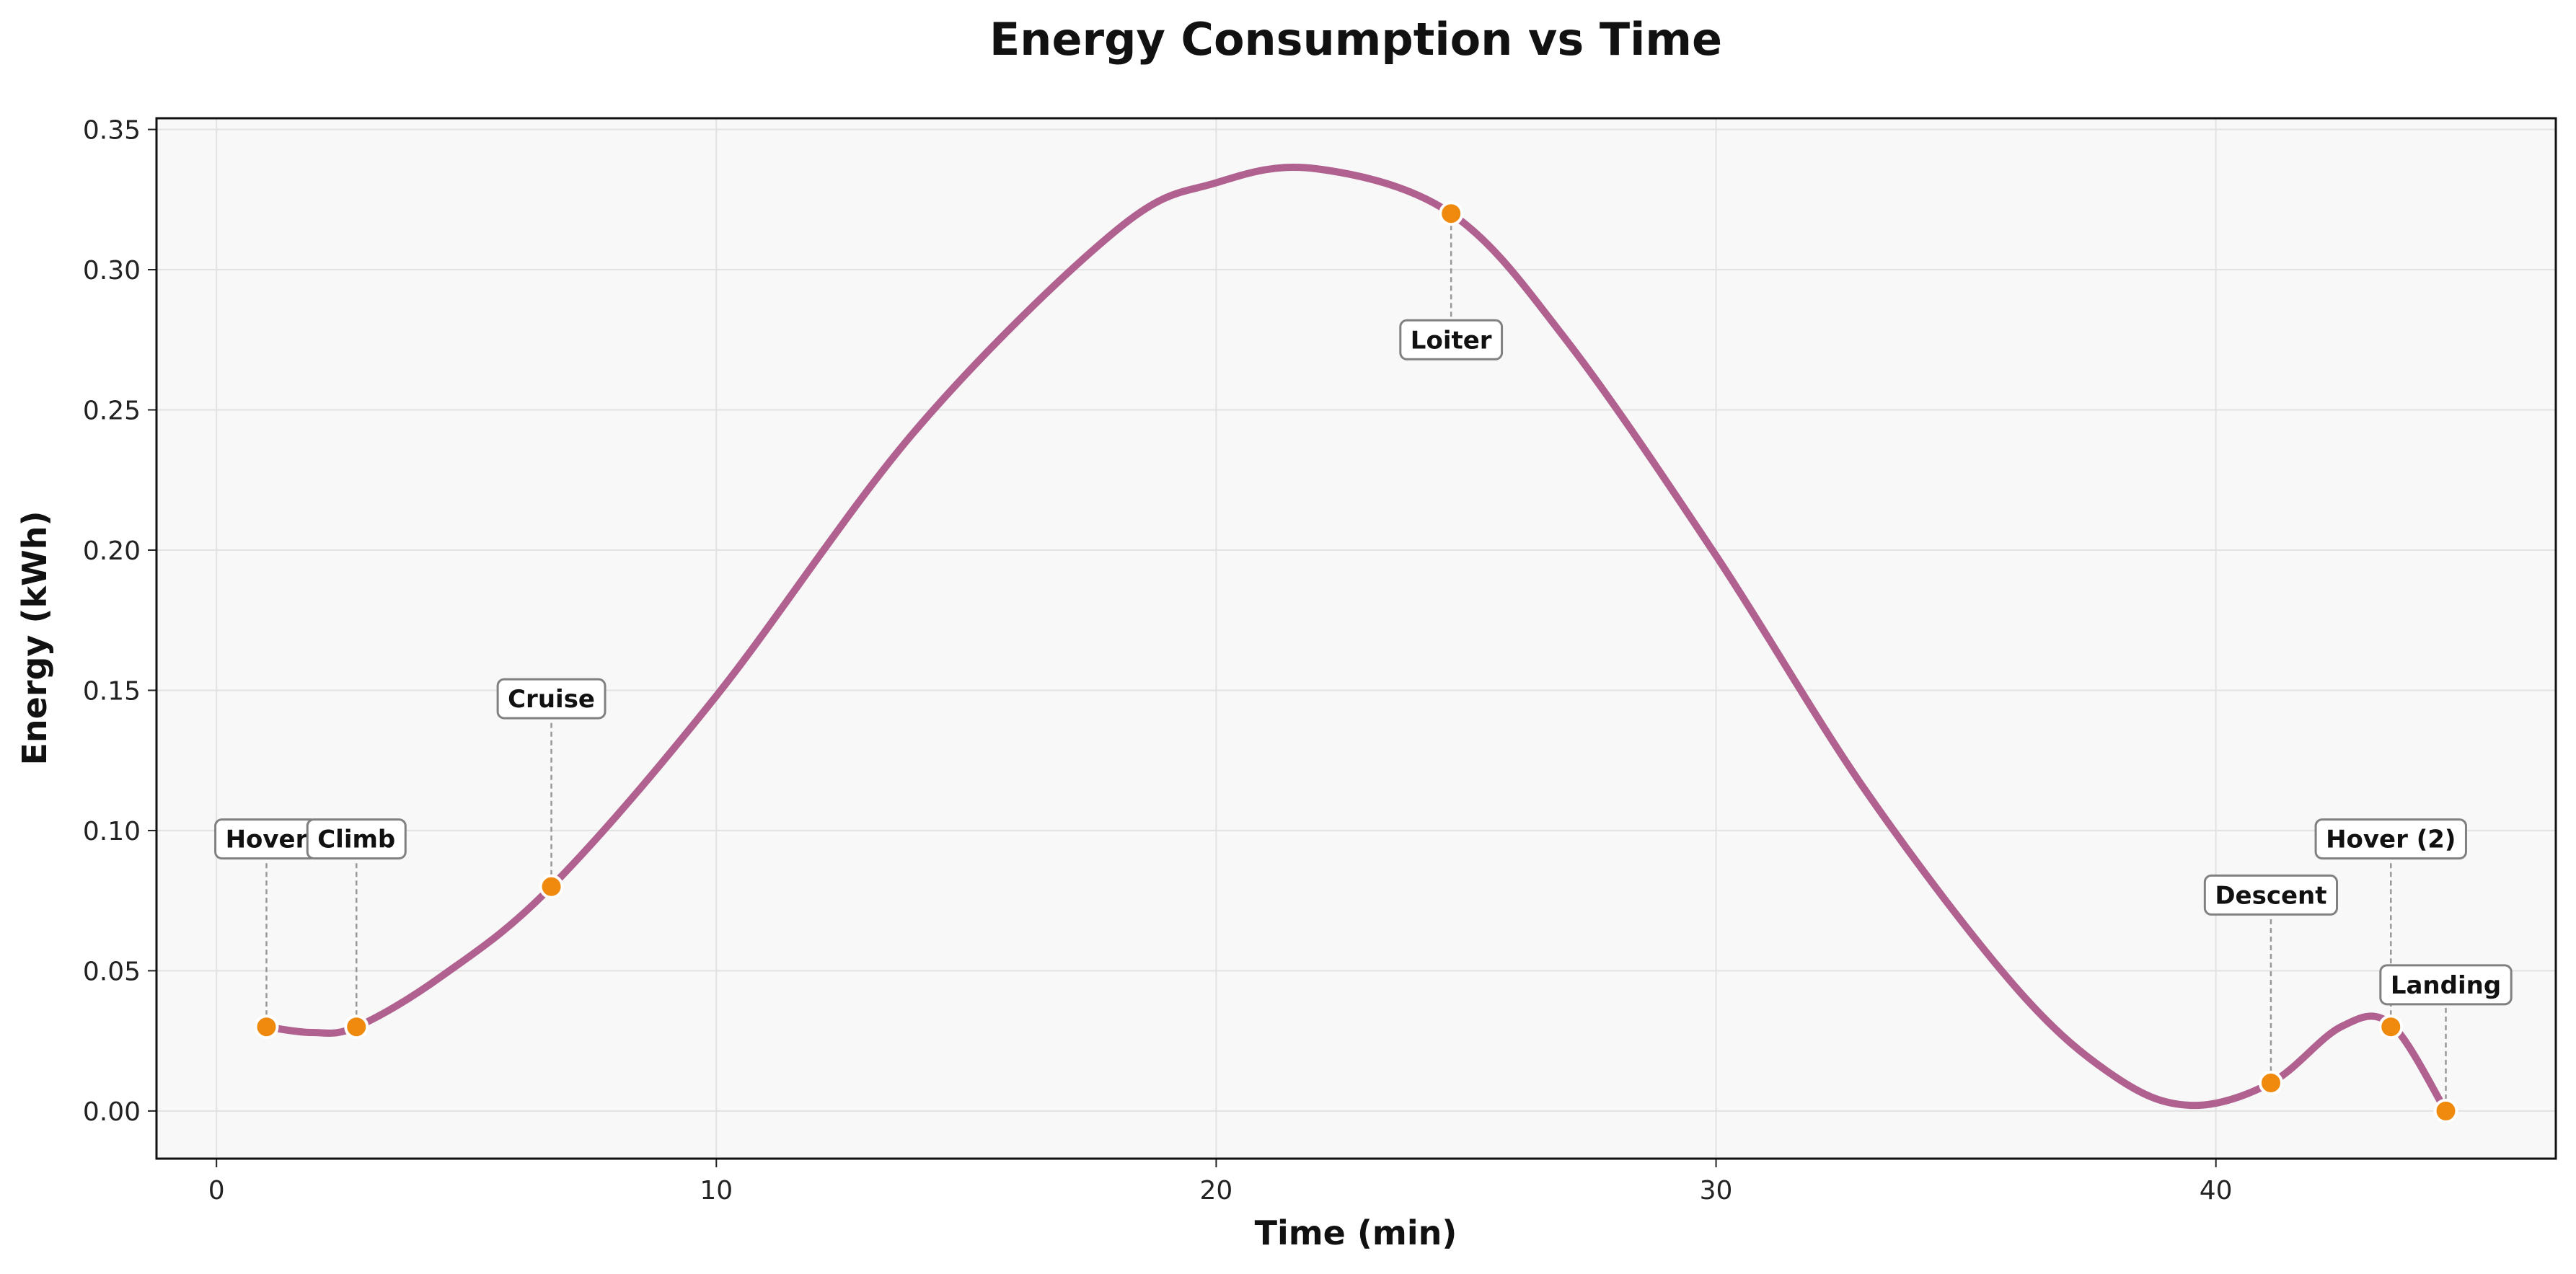  Describe the element at coordinates (1356, 1232) in the screenshot. I see `x-axis-label: Time (min)` at that location.